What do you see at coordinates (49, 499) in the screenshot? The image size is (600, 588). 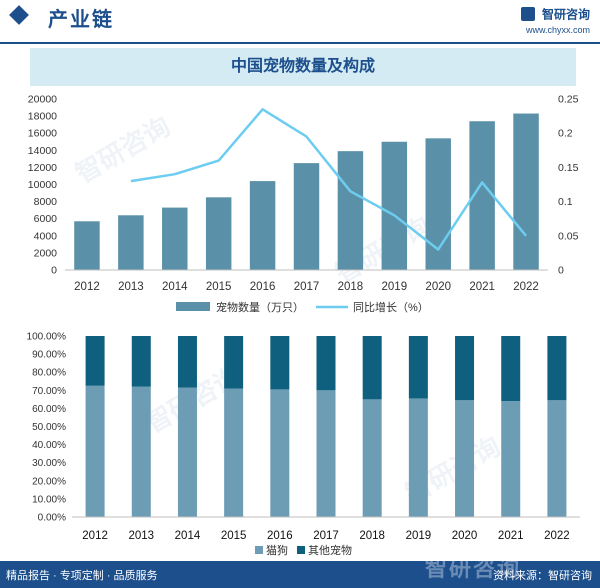 I see `y-axis-tick-label: 10.00%` at bounding box center [49, 499].